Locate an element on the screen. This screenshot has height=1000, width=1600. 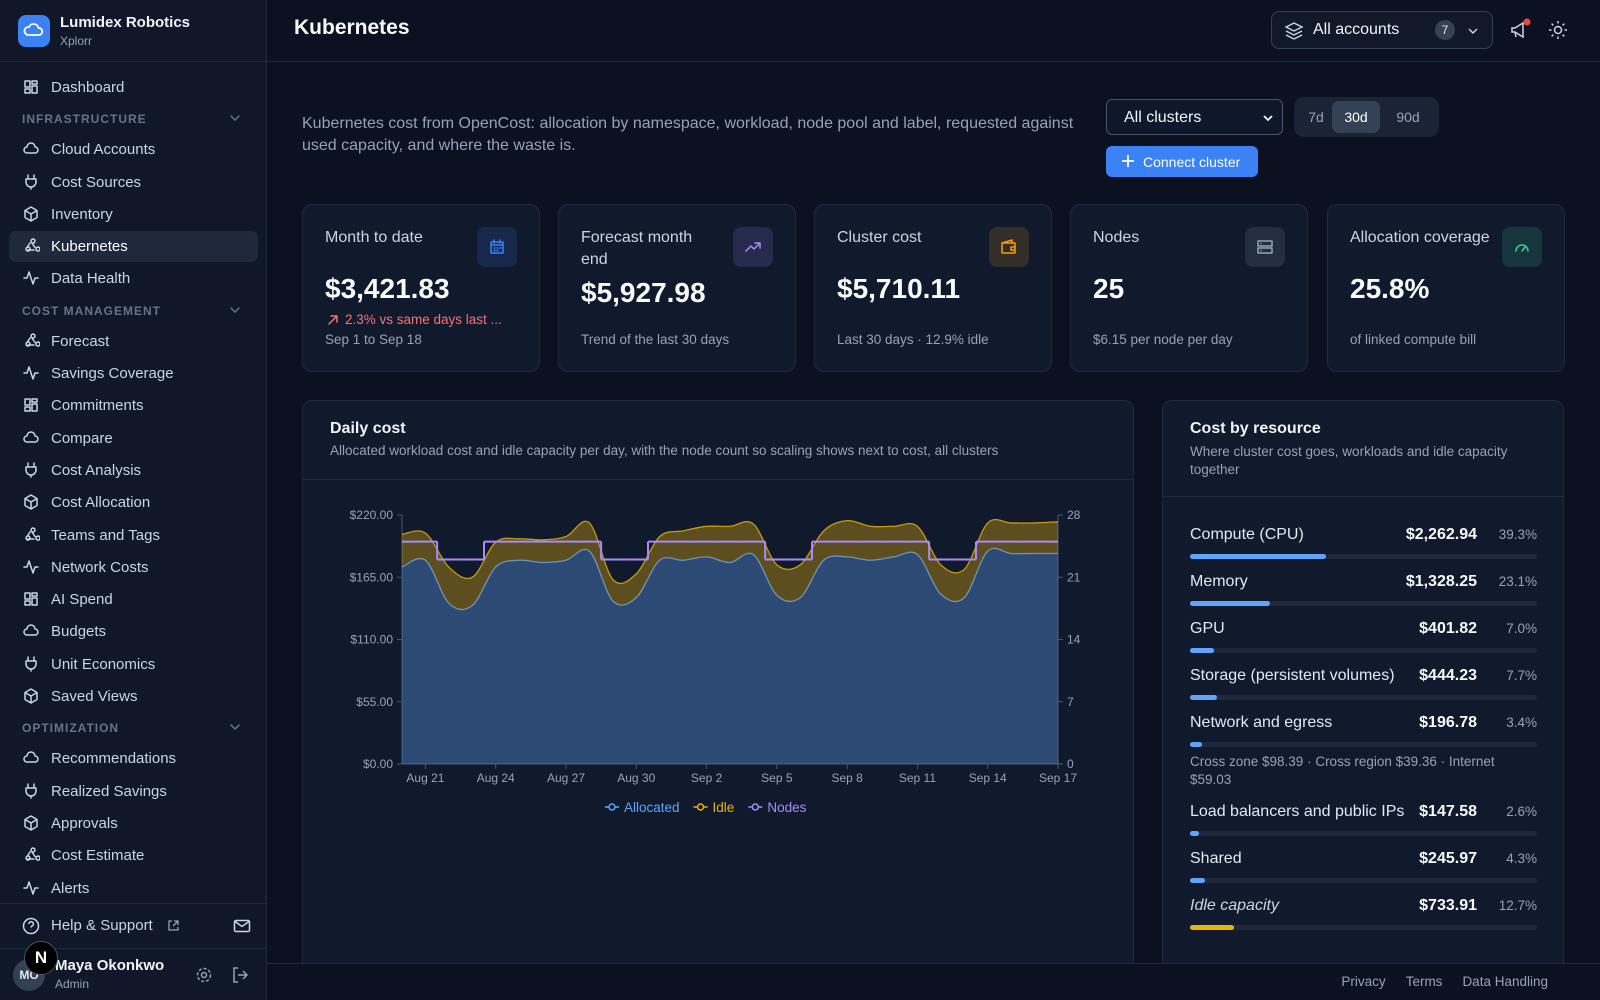
legend-label: Allocated is located at coordinates (652, 807).